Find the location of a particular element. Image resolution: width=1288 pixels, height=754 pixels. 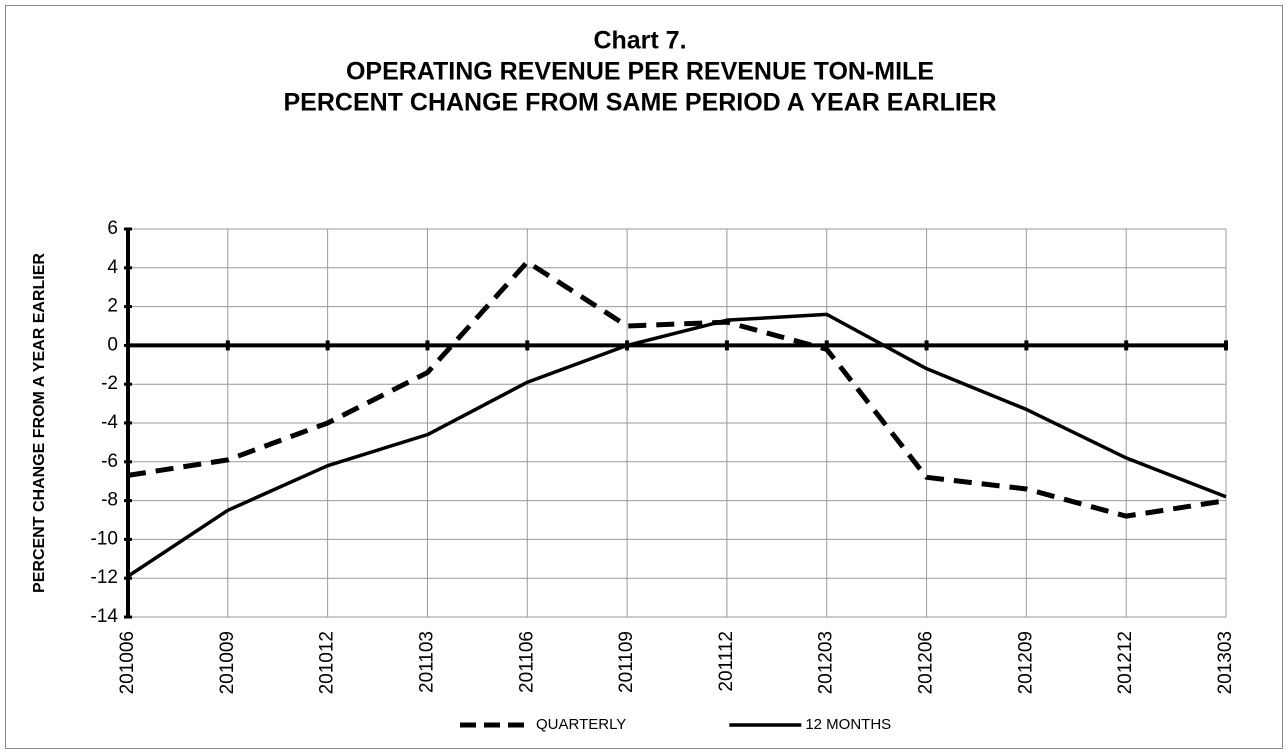

x-tick-label: 201303 is located at coordinates (1225, 662).